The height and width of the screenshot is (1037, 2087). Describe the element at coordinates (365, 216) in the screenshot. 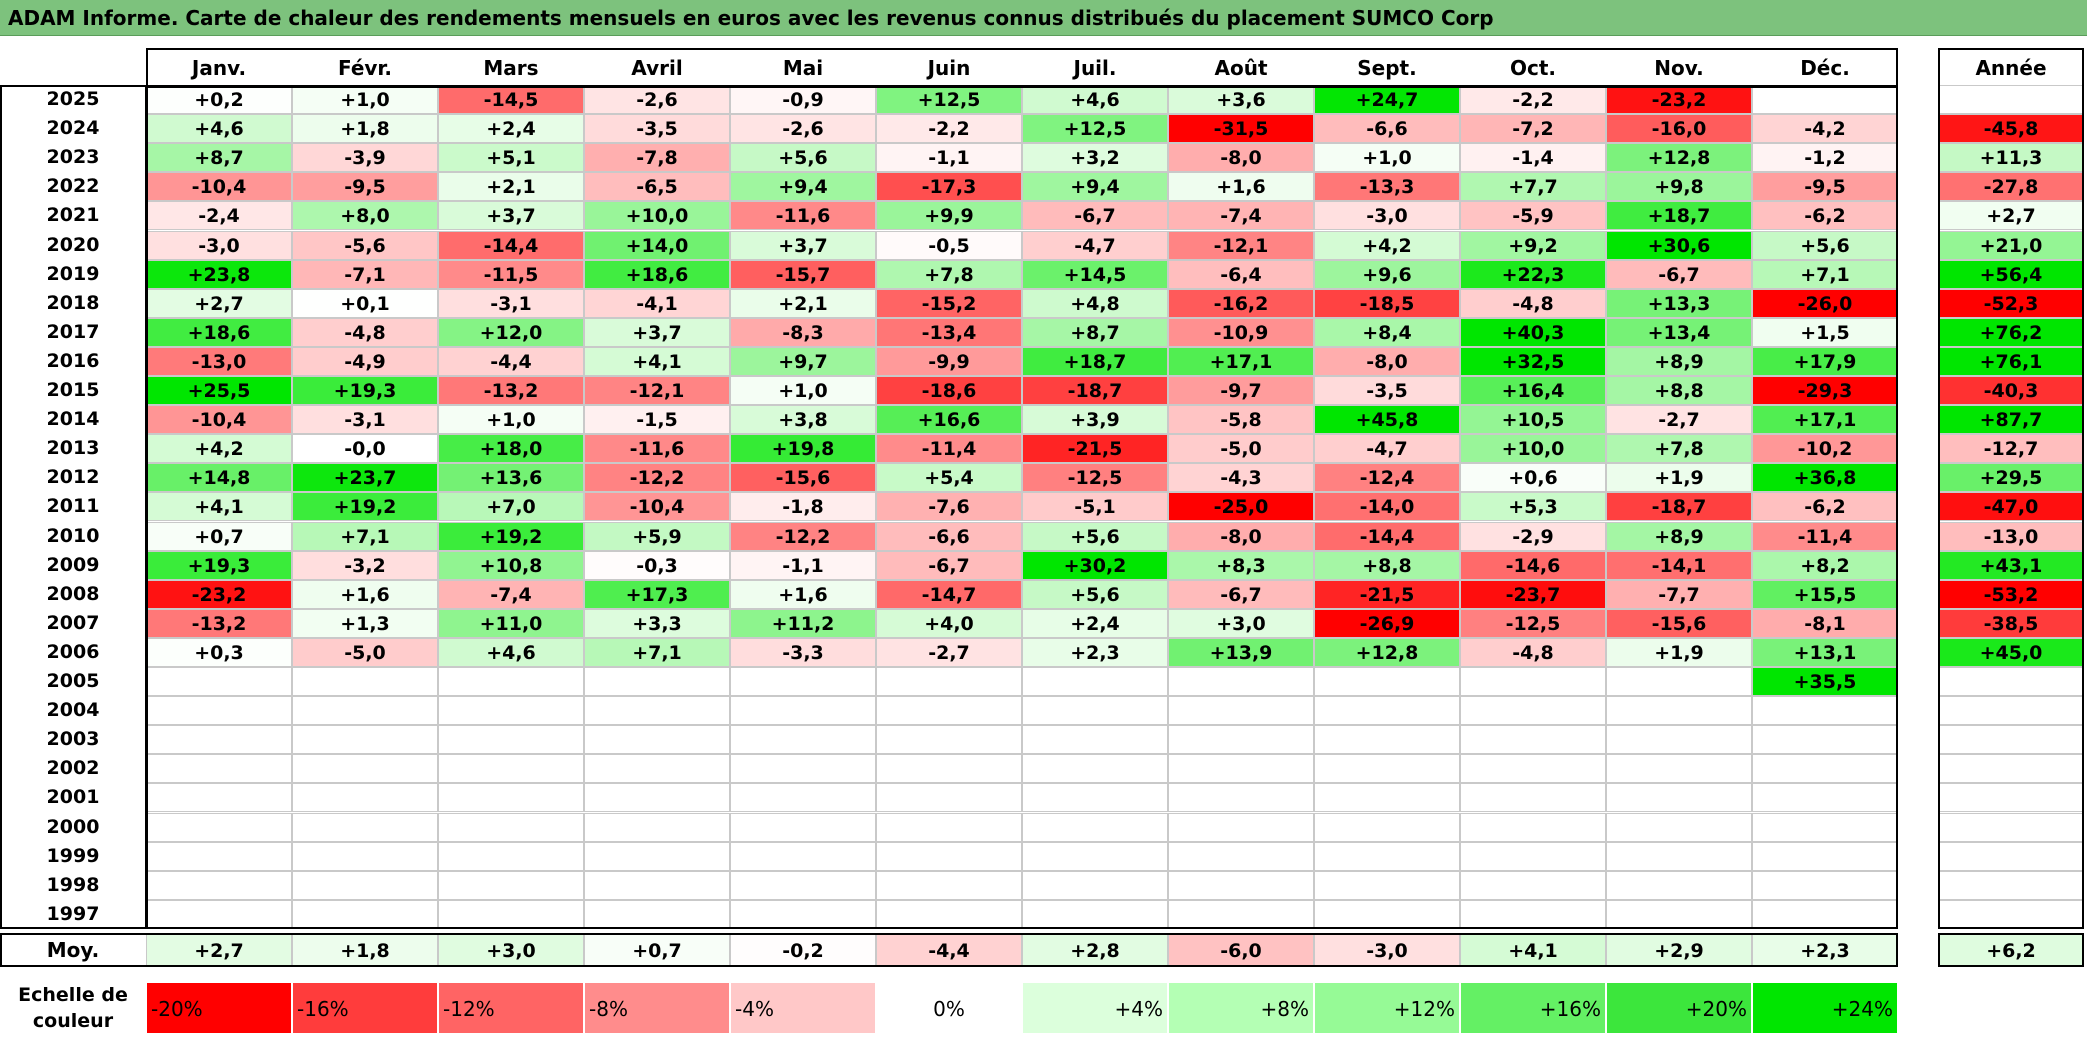

I see `heatmap-cell: +8,0` at that location.